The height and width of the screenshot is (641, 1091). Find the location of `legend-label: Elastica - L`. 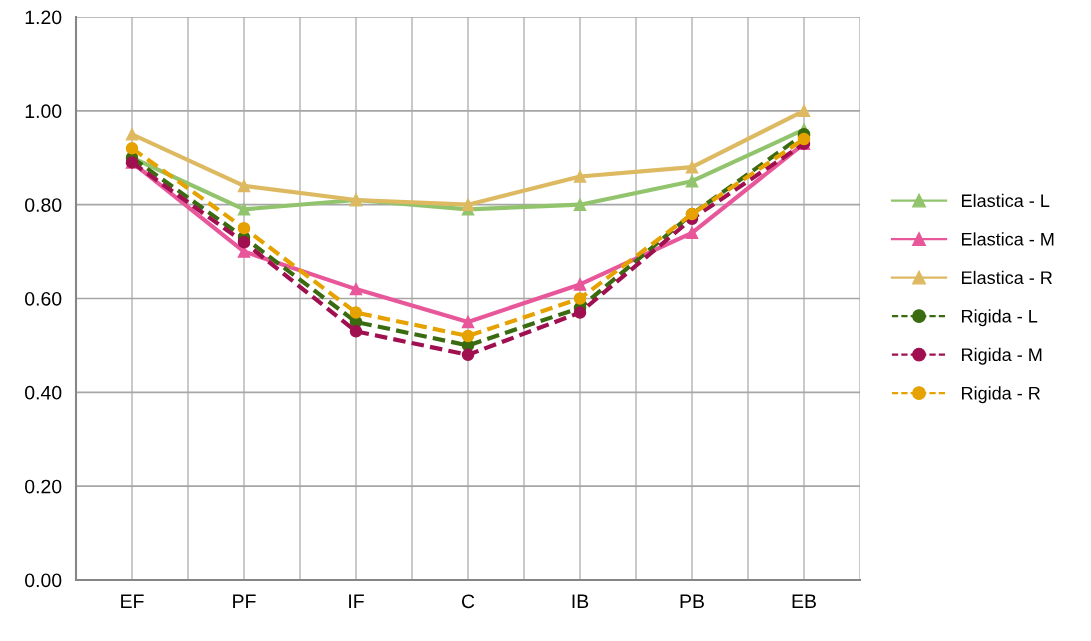

legend-label: Elastica - L is located at coordinates (1006, 200).